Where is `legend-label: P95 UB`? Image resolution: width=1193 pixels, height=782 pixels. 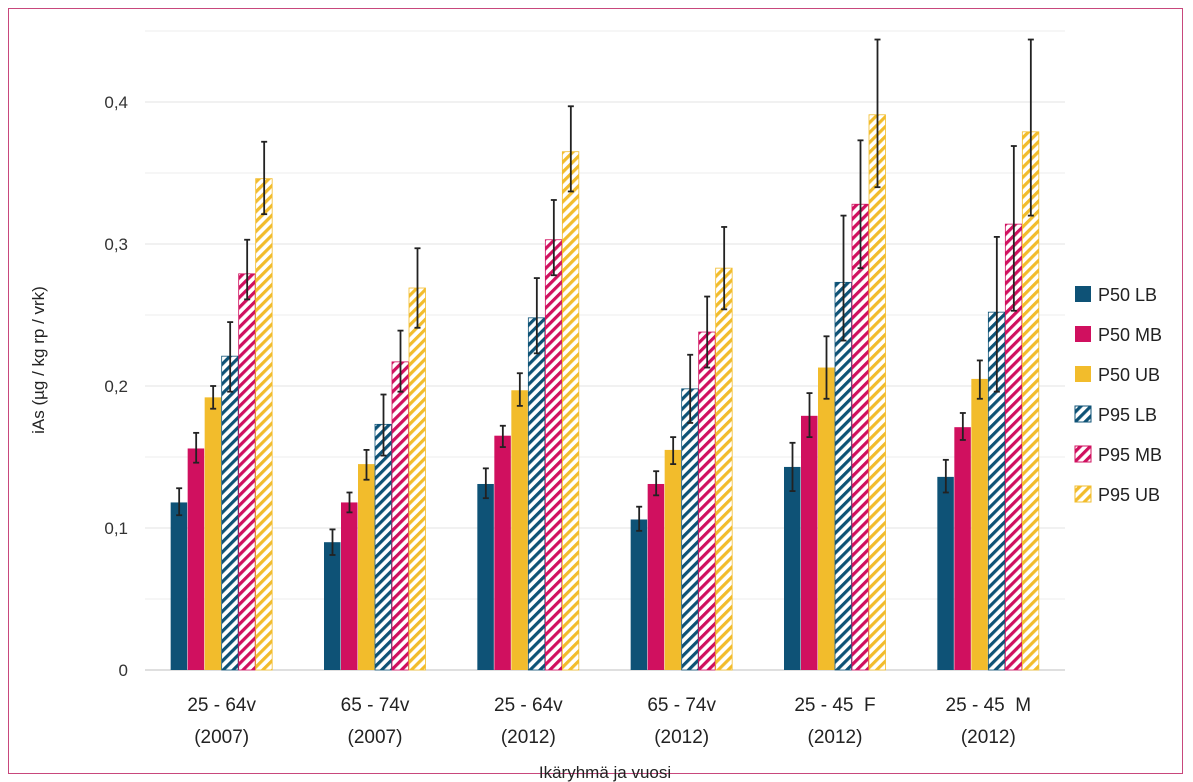 legend-label: P95 UB is located at coordinates (1129, 495).